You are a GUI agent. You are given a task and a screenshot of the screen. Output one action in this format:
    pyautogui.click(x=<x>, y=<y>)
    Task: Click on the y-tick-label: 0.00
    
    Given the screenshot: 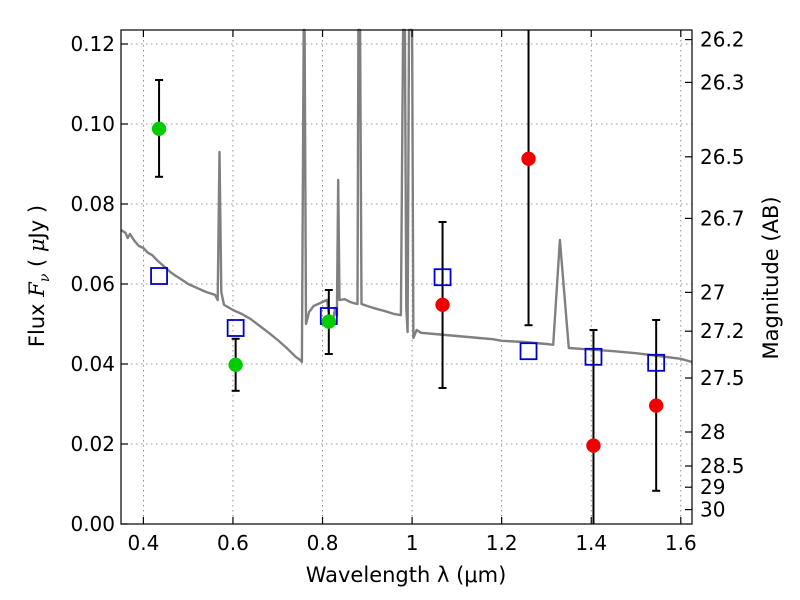 What is the action you would take?
    pyautogui.click(x=92, y=524)
    